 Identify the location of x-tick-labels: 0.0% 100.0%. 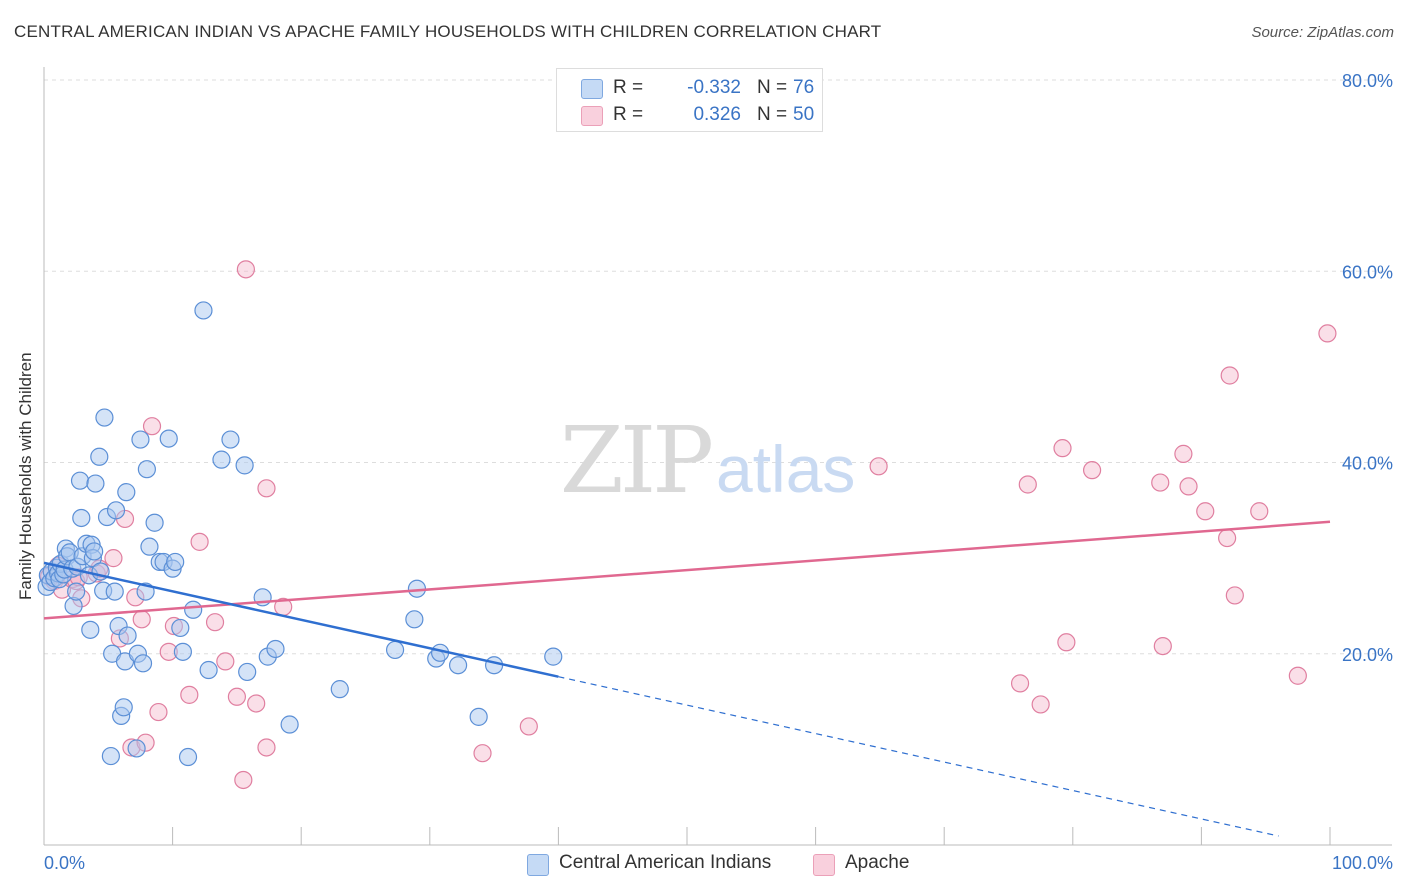
(718, 863).